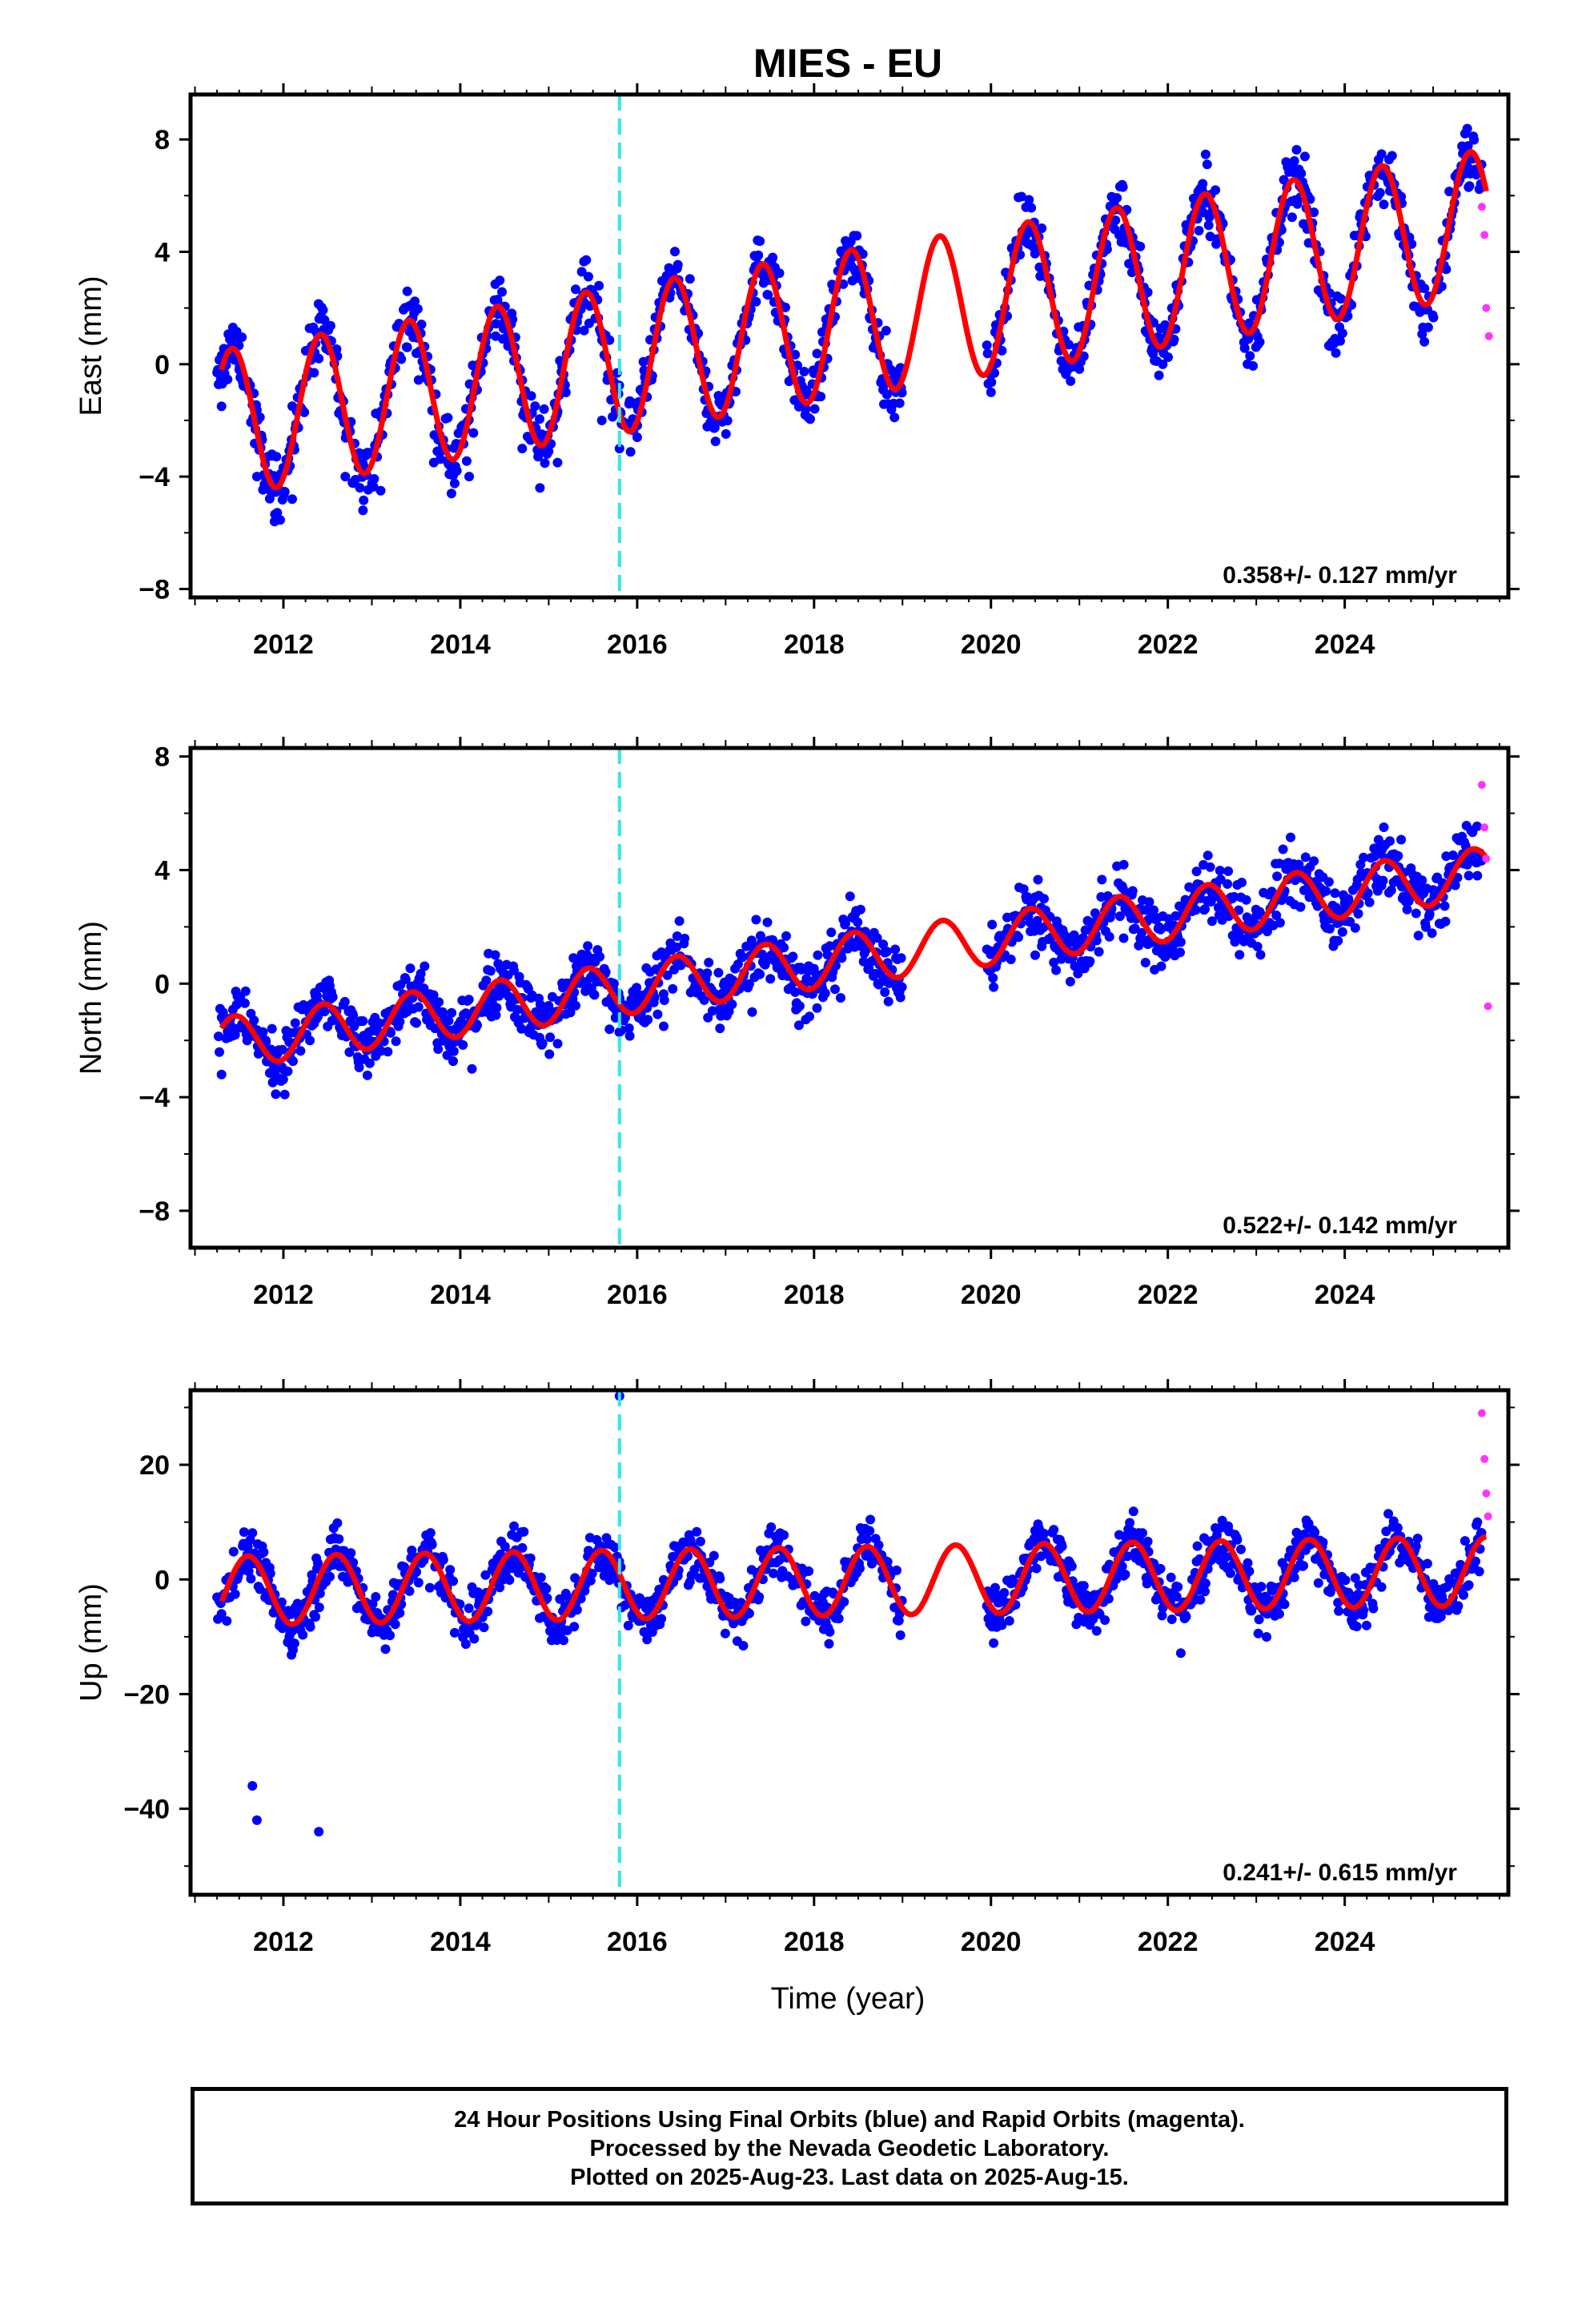 The height and width of the screenshot is (2324, 1582). I want to click on model-fit-curve, so click(854, 955).